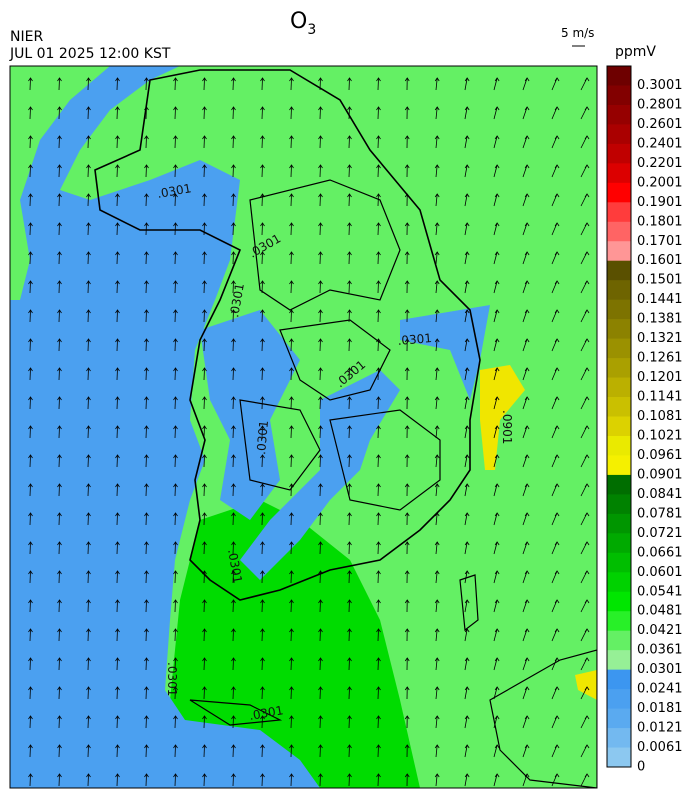 The height and width of the screenshot is (798, 692). What do you see at coordinates (660, 260) in the screenshot?
I see `colorbar-tick-label: 0.1601` at bounding box center [660, 260].